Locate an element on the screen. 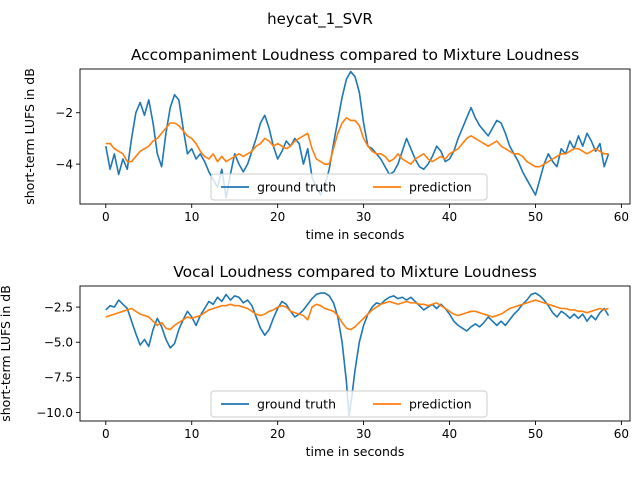 This screenshot has height=480, width=640. y-tick-label: −4 is located at coordinates (64, 164).